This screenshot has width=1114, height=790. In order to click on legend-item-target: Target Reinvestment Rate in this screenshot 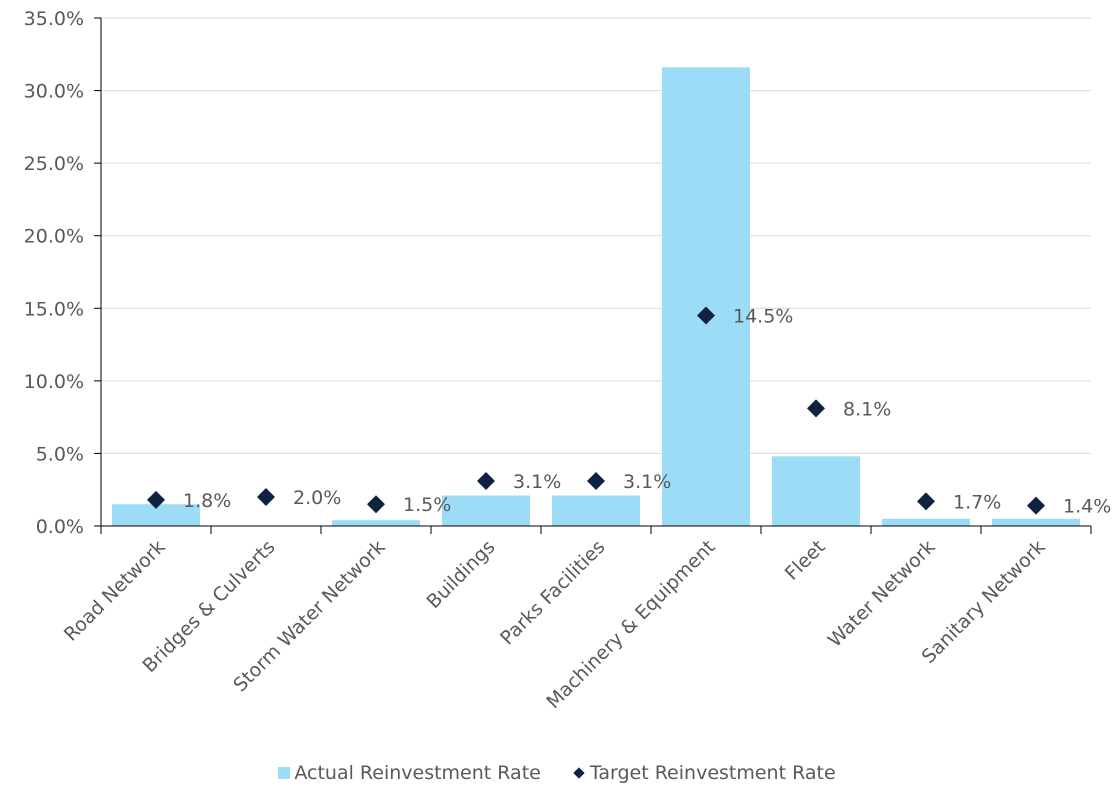, I will do `click(704, 773)`.